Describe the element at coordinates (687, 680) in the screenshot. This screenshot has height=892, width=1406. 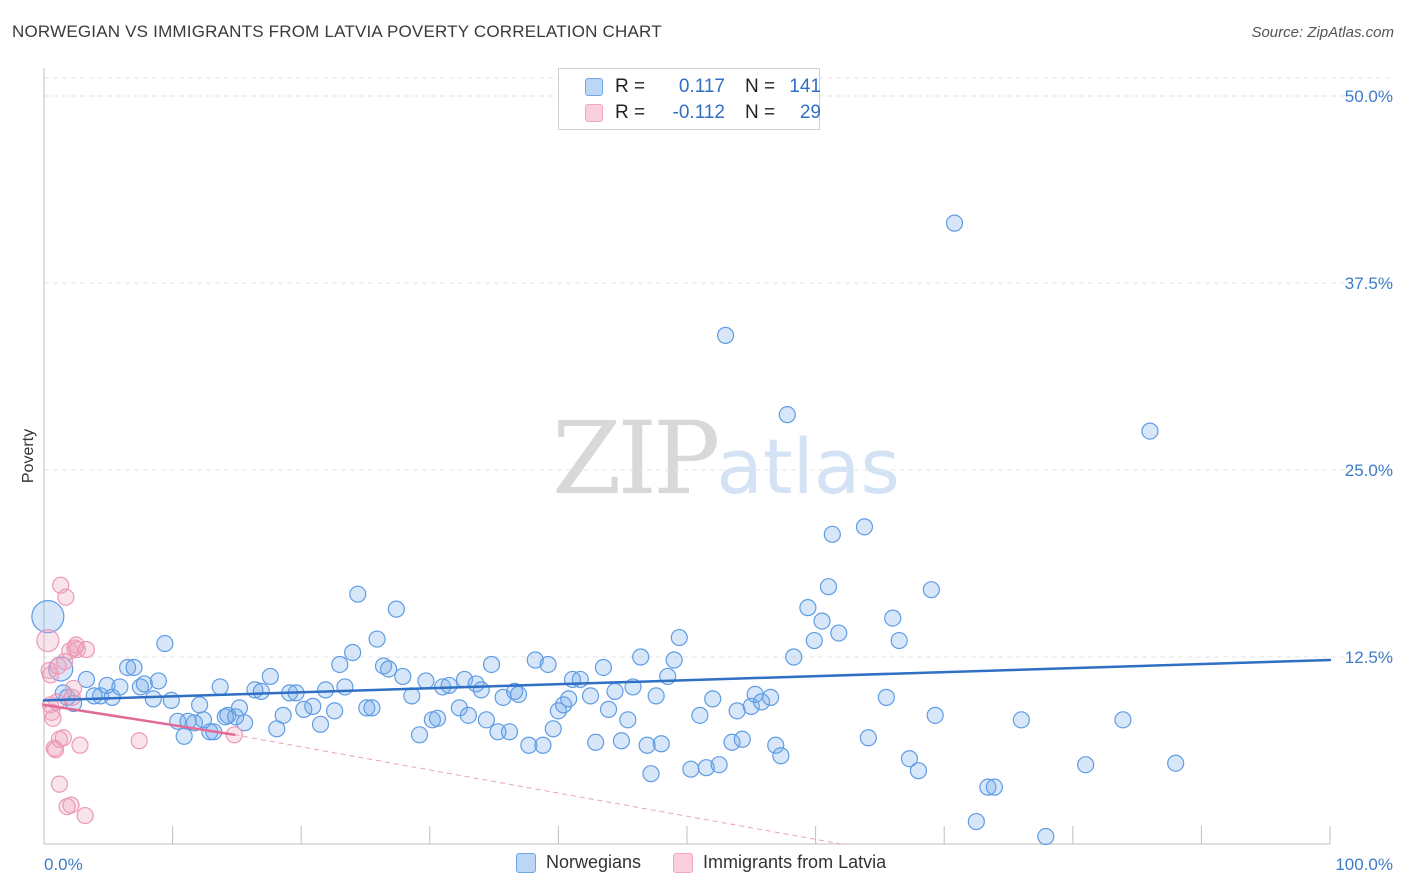
I see `norwegians-trend-line` at that location.